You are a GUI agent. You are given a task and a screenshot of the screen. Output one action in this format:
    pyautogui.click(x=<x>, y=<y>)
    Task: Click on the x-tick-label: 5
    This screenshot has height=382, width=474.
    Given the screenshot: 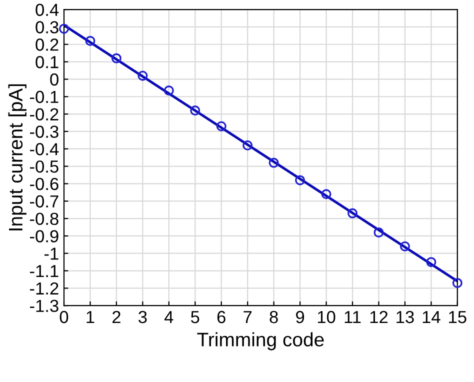 What is the action you would take?
    pyautogui.click(x=195, y=317)
    